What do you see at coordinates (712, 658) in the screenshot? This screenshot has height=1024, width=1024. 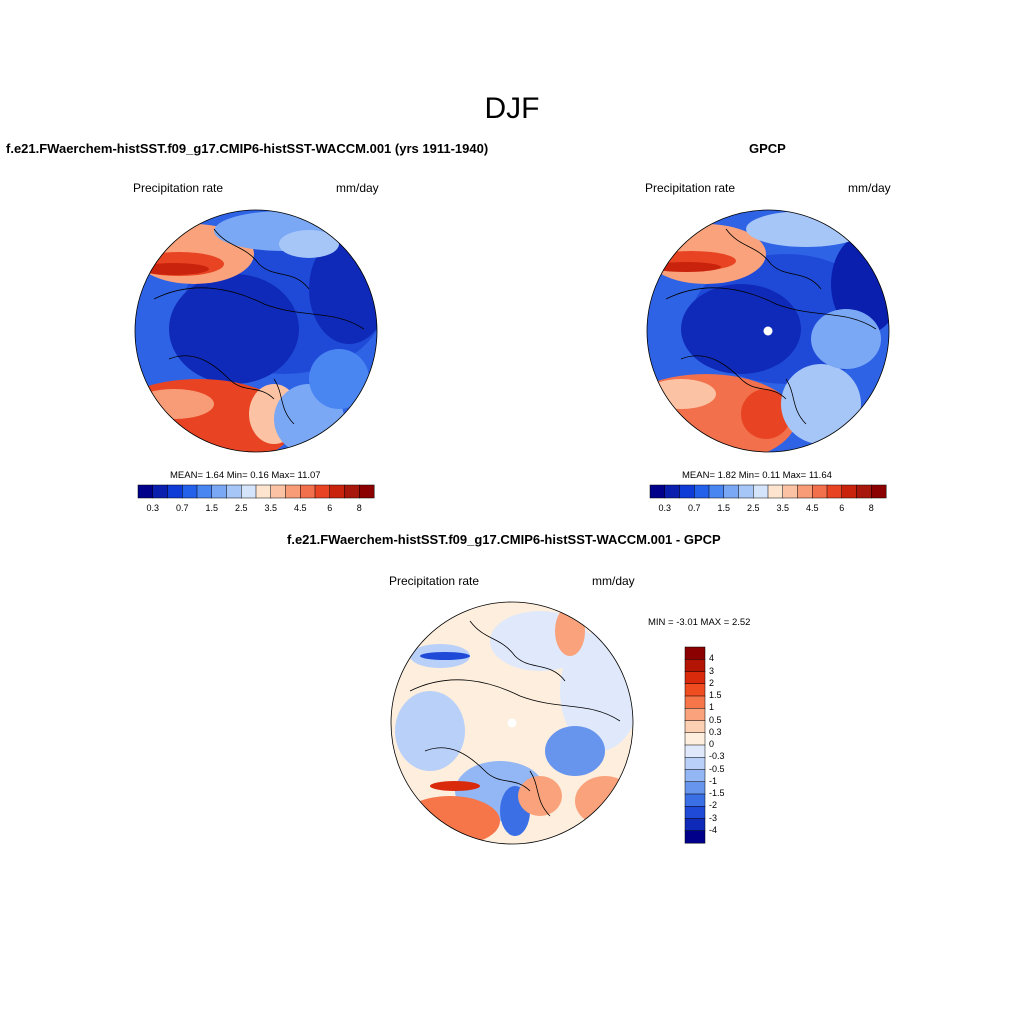 I see `diff-colorbar-tick-label: 4` at bounding box center [712, 658].